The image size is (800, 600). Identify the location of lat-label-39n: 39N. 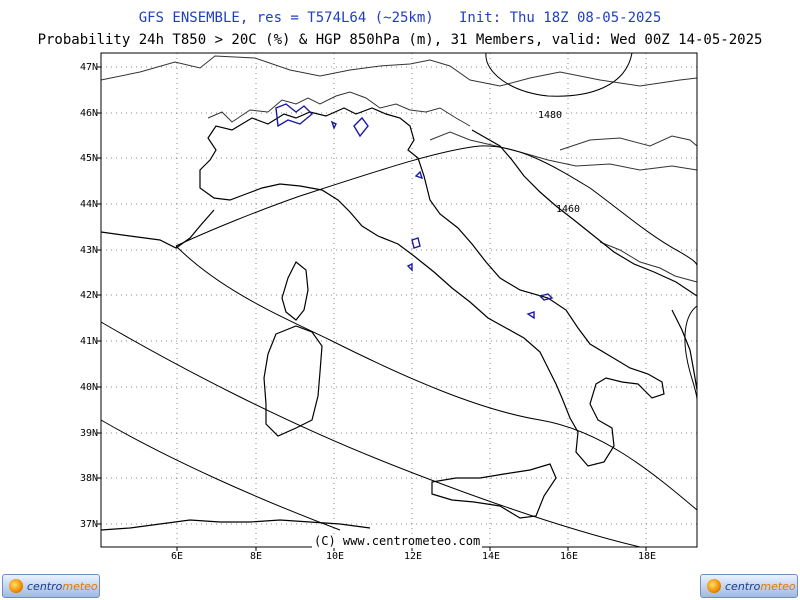
(88, 433).